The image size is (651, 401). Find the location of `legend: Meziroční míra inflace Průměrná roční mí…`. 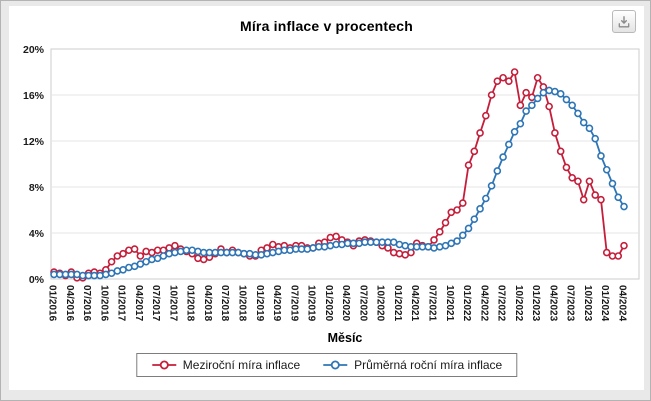

legend: Meziroční míra inflace Průměrná roční mí… is located at coordinates (326, 365).